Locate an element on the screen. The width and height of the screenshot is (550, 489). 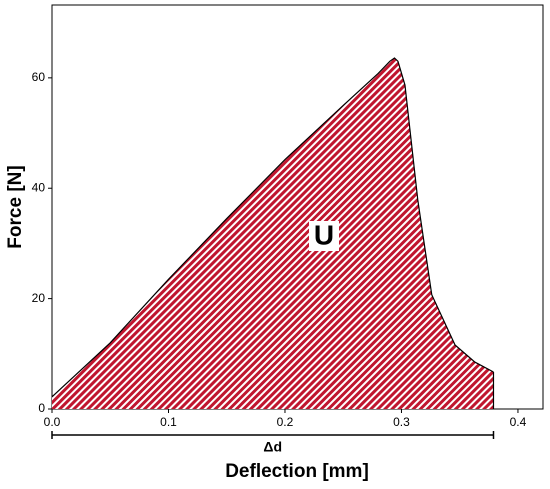
y-axis-label: Force [N] is located at coordinates (15, 206).